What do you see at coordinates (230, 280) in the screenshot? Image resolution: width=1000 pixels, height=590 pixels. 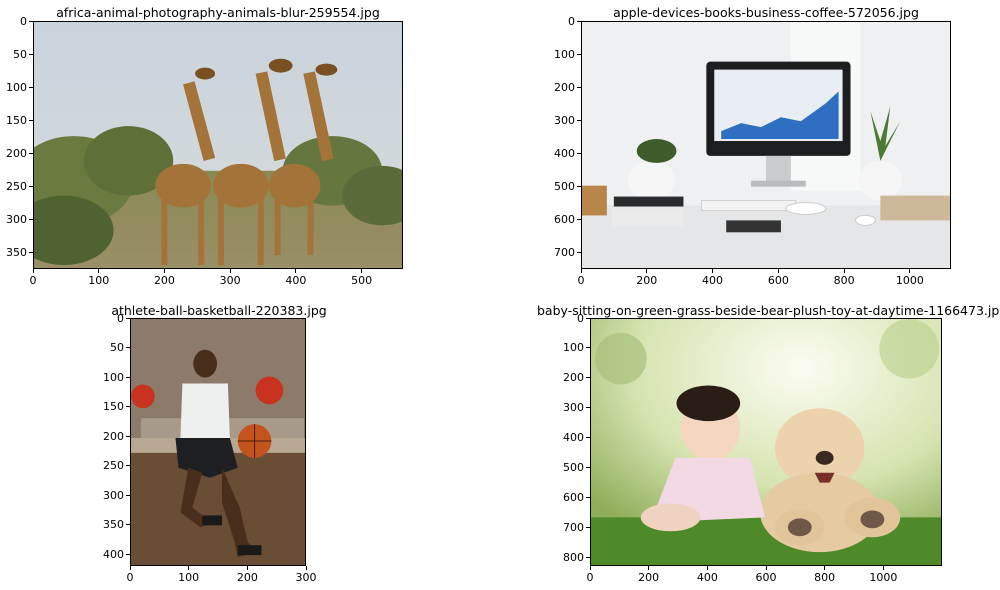 I see `x-tick-label: 300` at bounding box center [230, 280].